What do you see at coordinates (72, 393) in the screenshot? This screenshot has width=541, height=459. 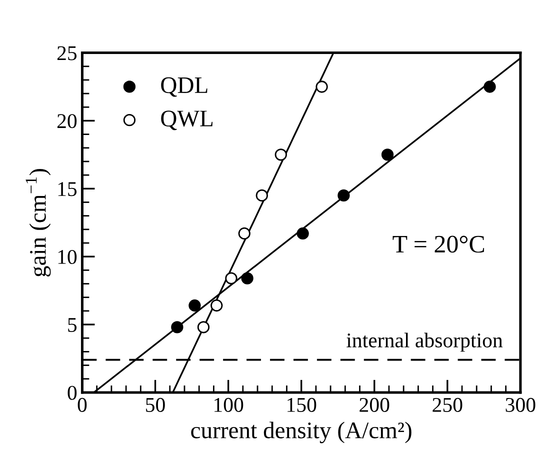 I see `y-tick-label: 0` at bounding box center [72, 393].